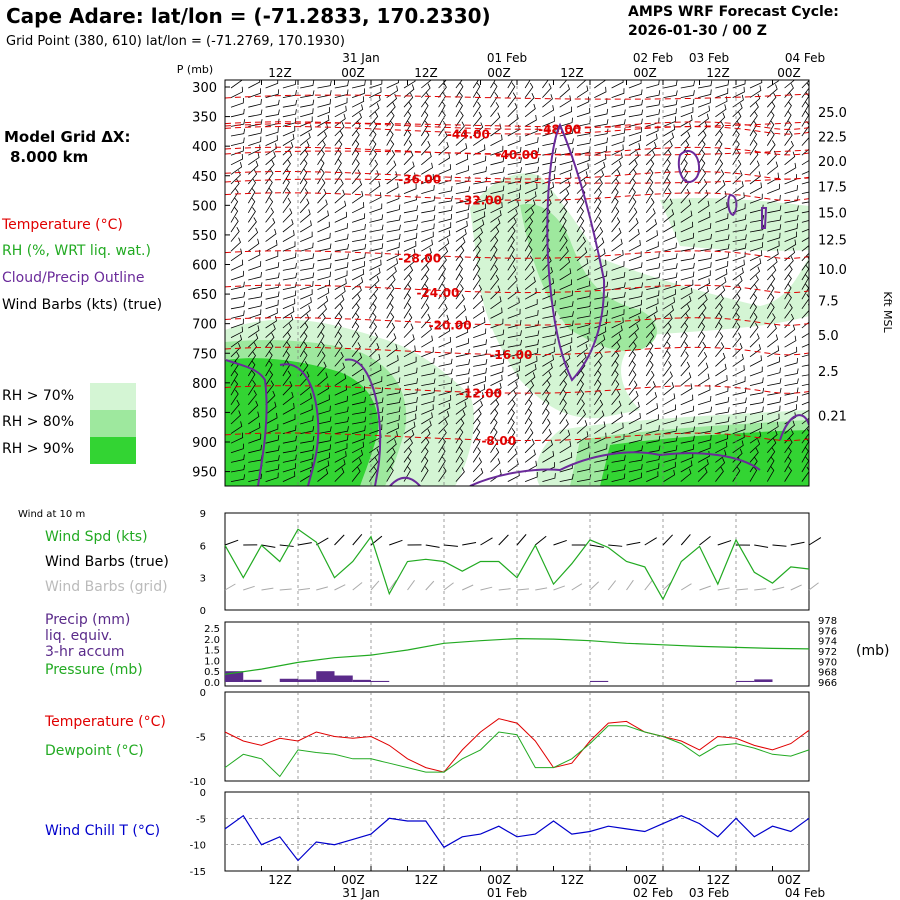 The height and width of the screenshot is (900, 900). What do you see at coordinates (113, 396) in the screenshot?
I see `rh70-swatch` at bounding box center [113, 396].